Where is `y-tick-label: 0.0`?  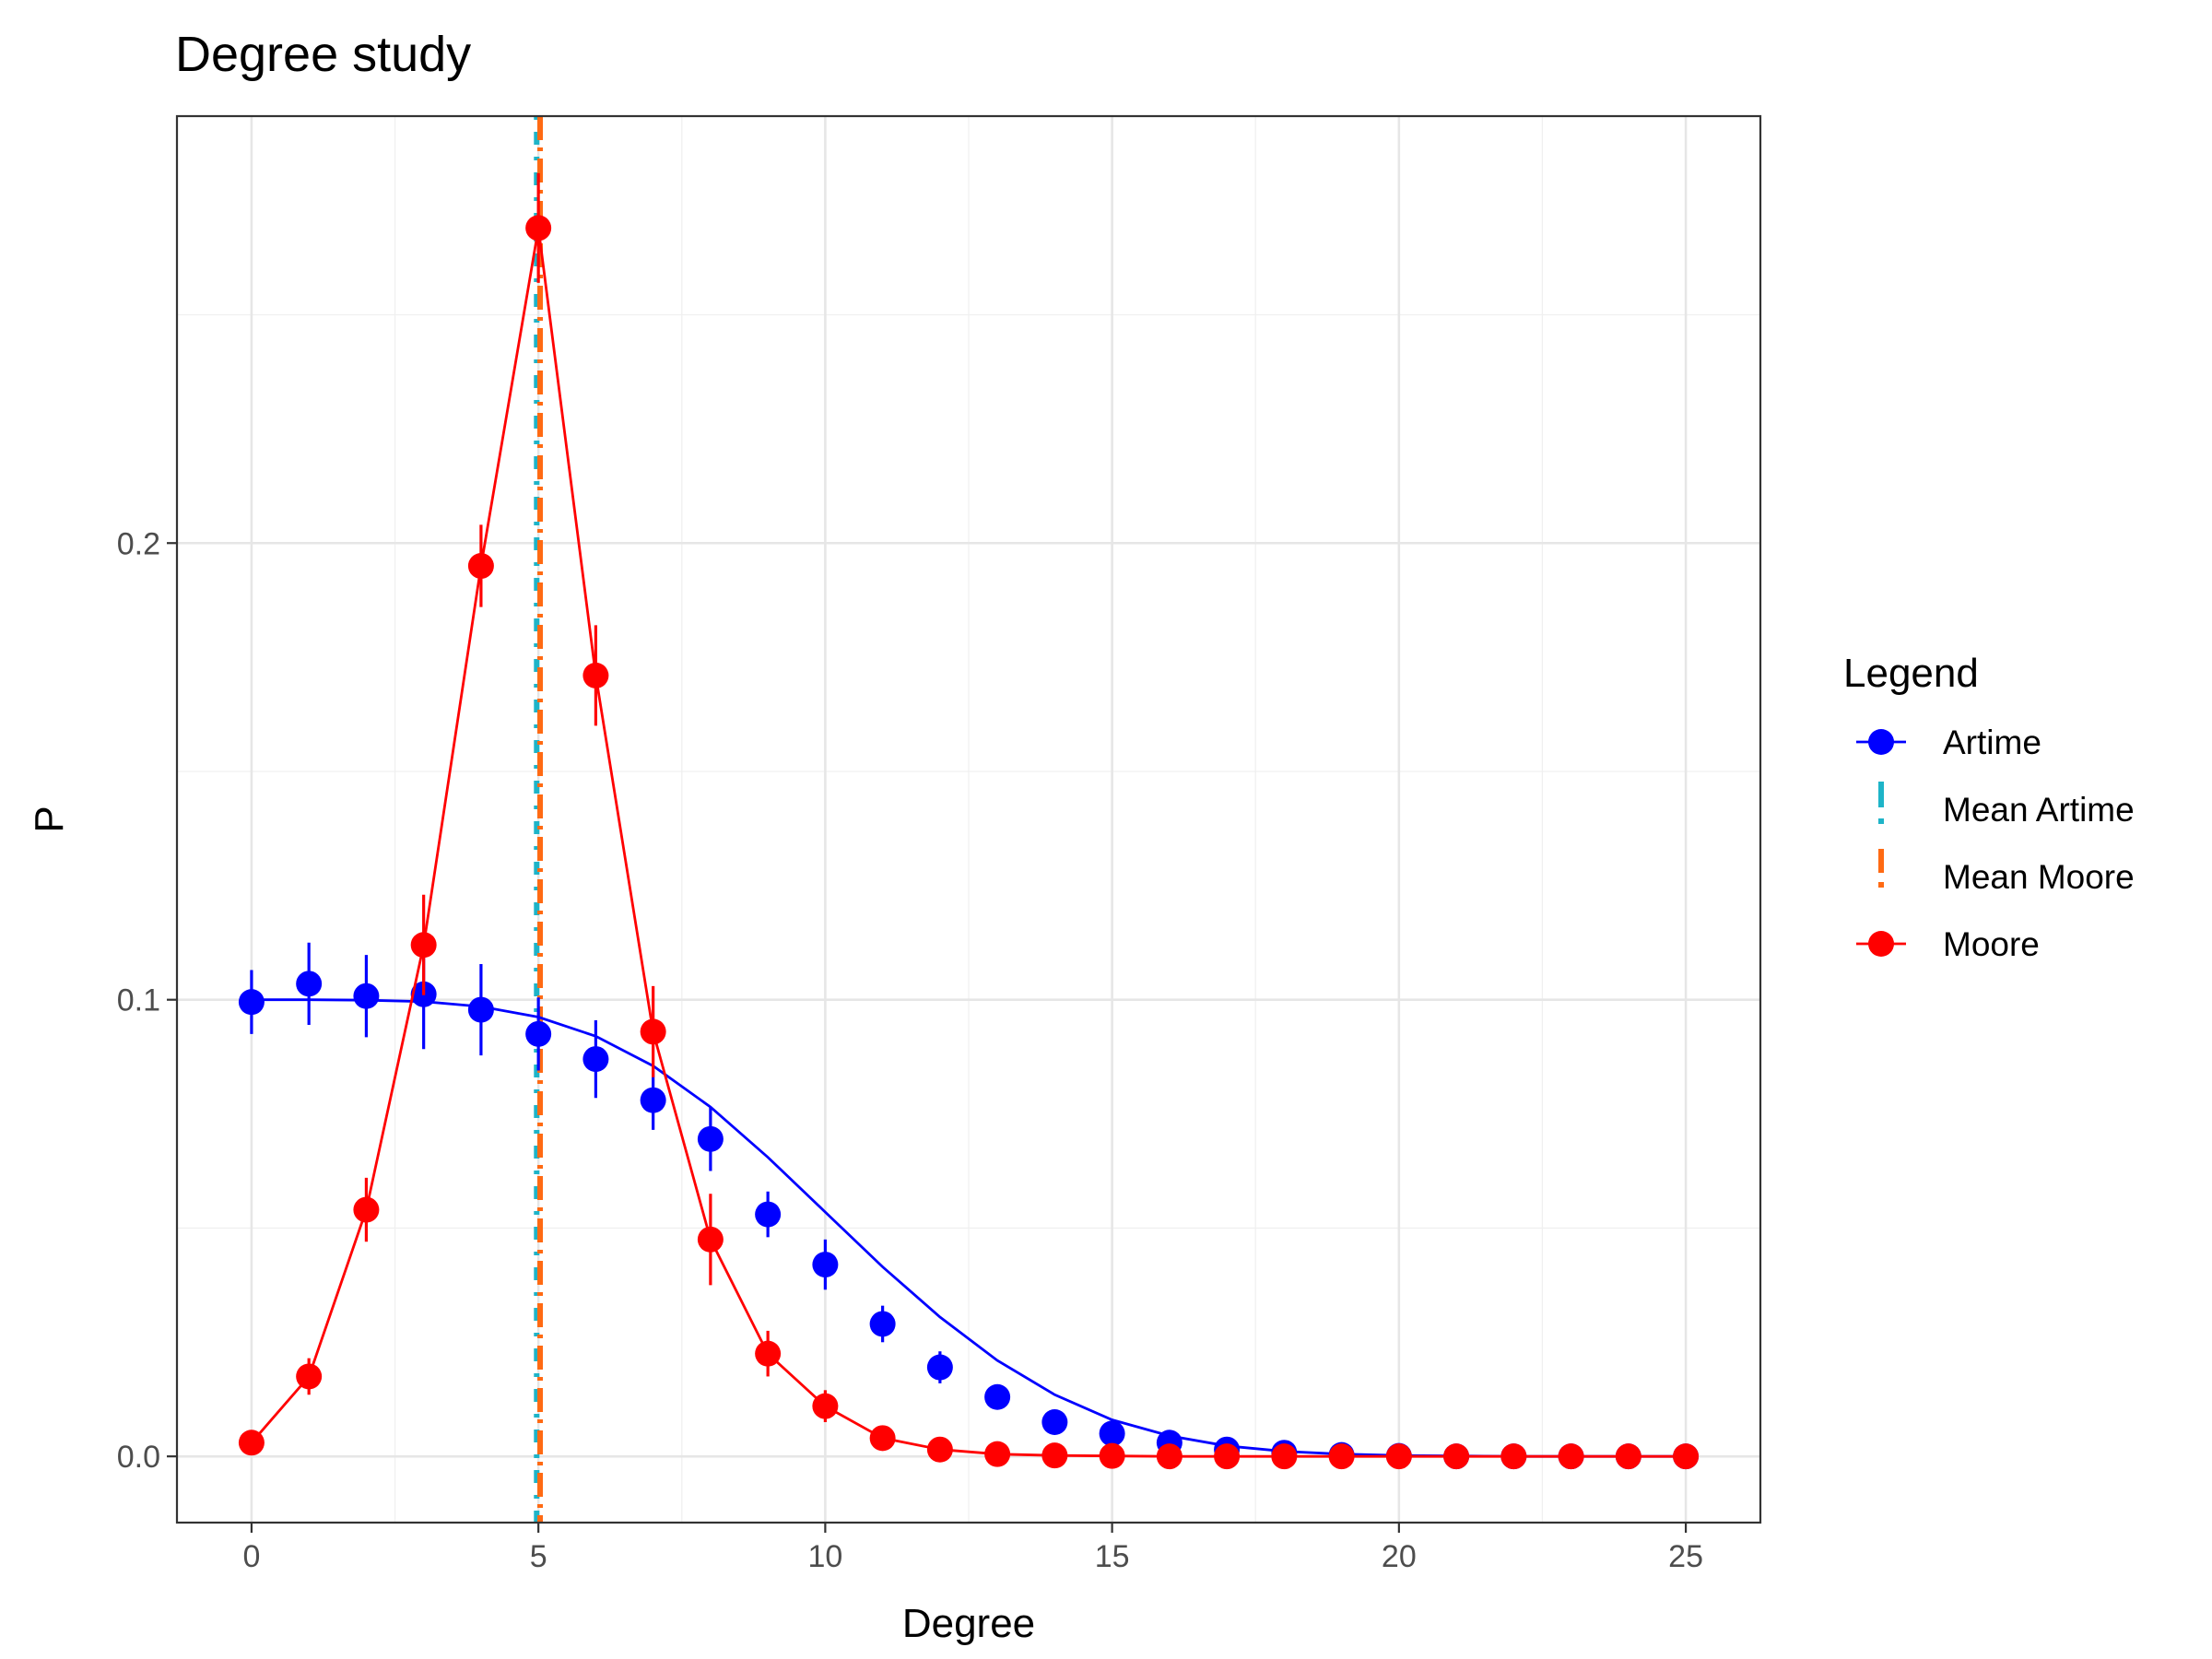 y-tick-label: 0.0 is located at coordinates (138, 1457).